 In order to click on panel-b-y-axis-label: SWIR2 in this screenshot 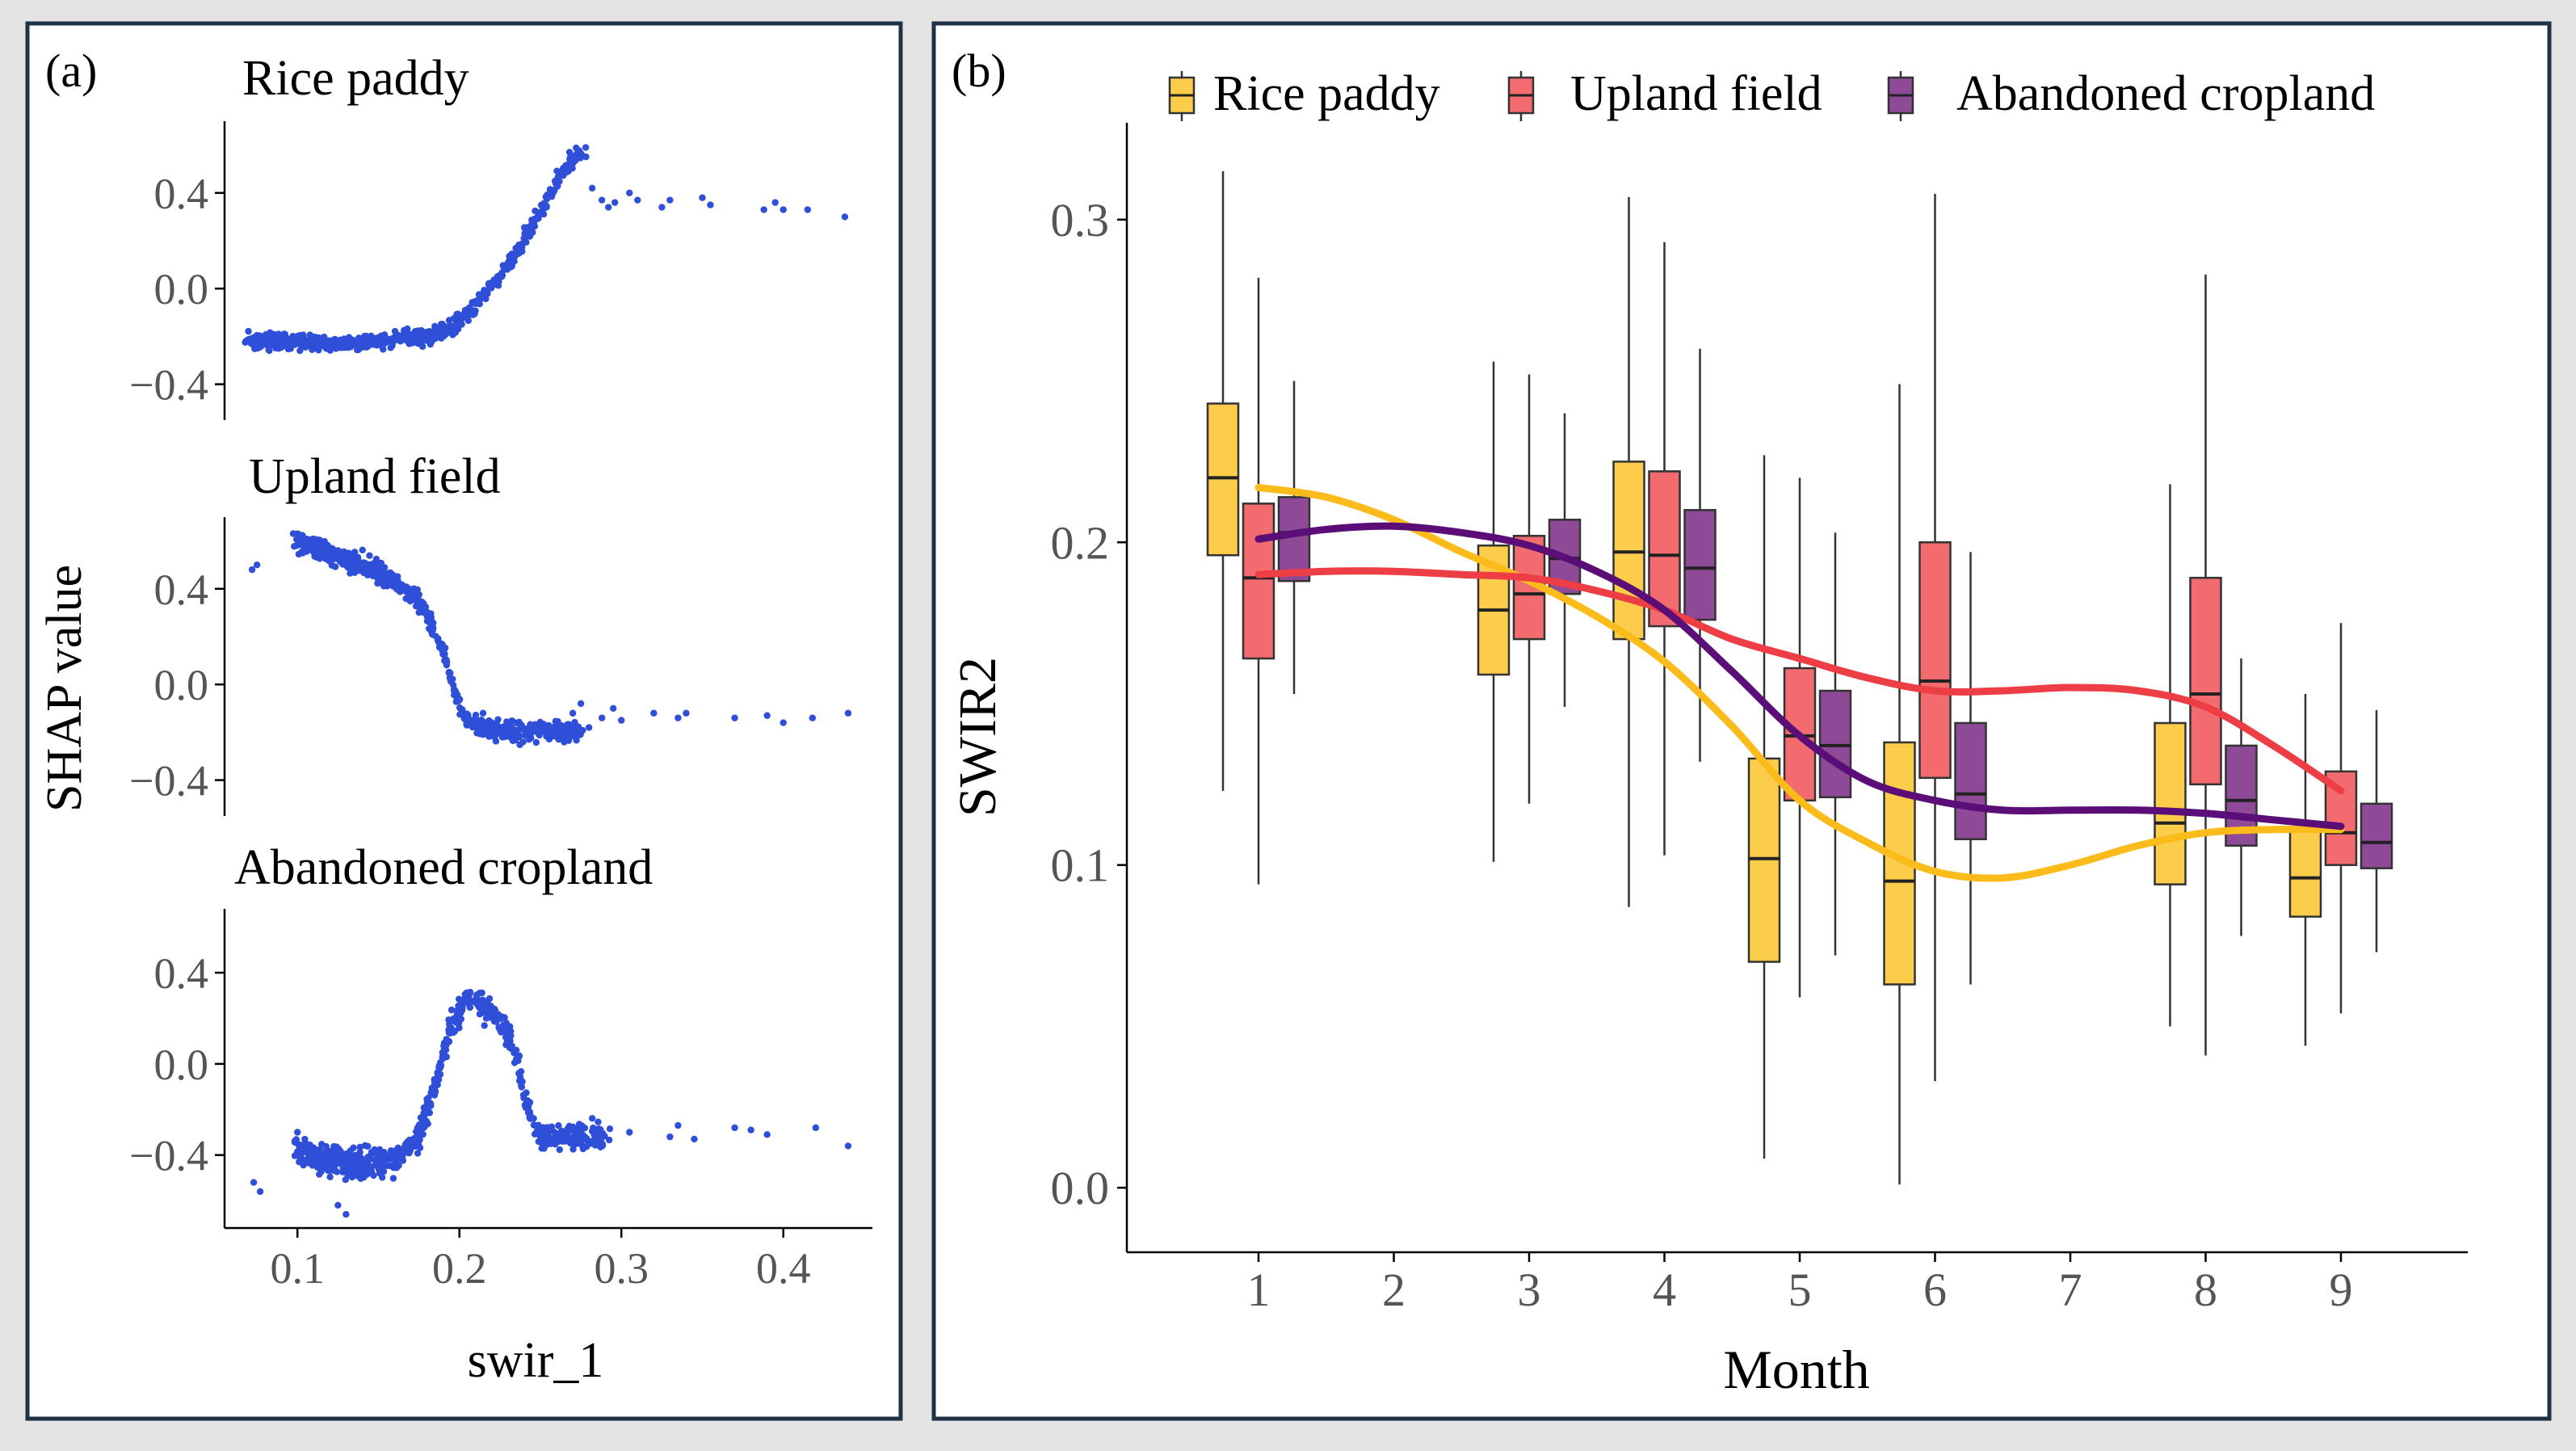, I will do `click(977, 737)`.